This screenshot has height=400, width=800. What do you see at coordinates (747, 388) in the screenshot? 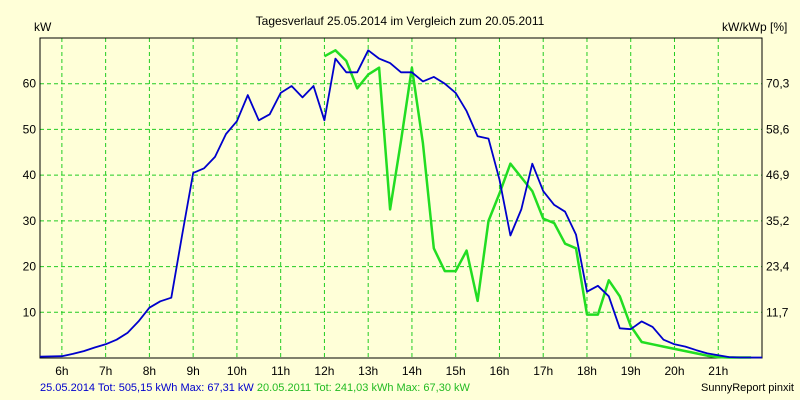
I see `footer-credit: SunnyReport pinxit` at bounding box center [747, 388].